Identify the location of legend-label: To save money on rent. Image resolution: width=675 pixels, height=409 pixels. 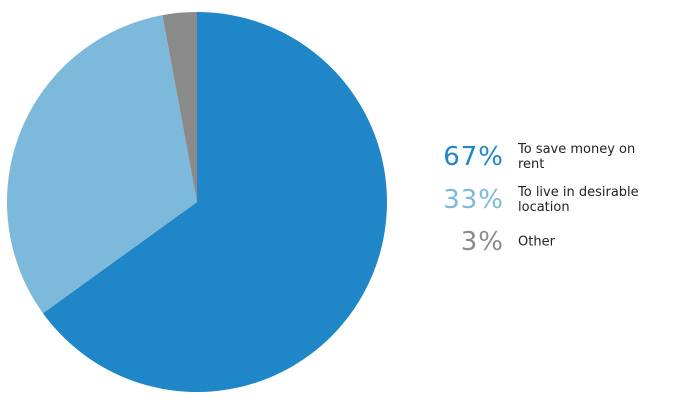
(577, 157).